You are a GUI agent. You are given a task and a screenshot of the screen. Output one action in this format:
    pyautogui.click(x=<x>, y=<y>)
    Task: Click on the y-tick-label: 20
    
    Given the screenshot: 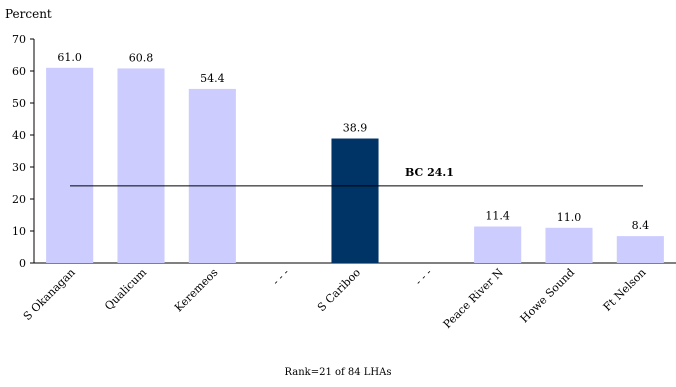 What is the action you would take?
    pyautogui.click(x=19, y=199)
    